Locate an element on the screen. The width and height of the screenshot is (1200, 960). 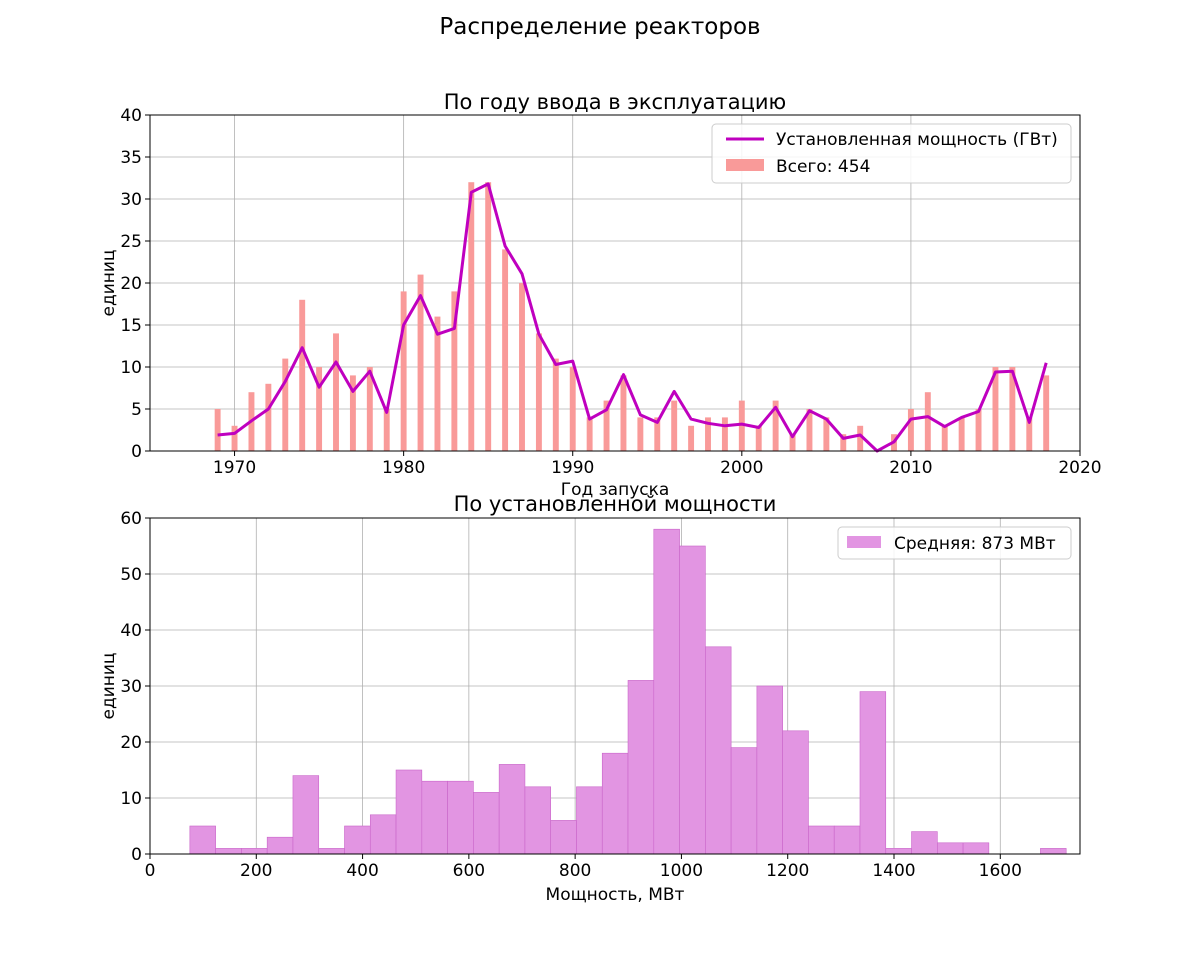
chart-years-ytick-label: 0 is located at coordinates (136, 452).